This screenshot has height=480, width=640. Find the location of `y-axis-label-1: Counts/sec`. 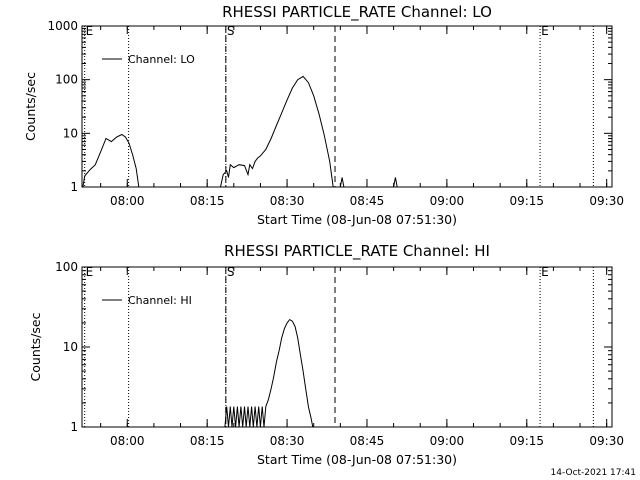

y-axis-label-1: Counts/sec is located at coordinates (35, 346).